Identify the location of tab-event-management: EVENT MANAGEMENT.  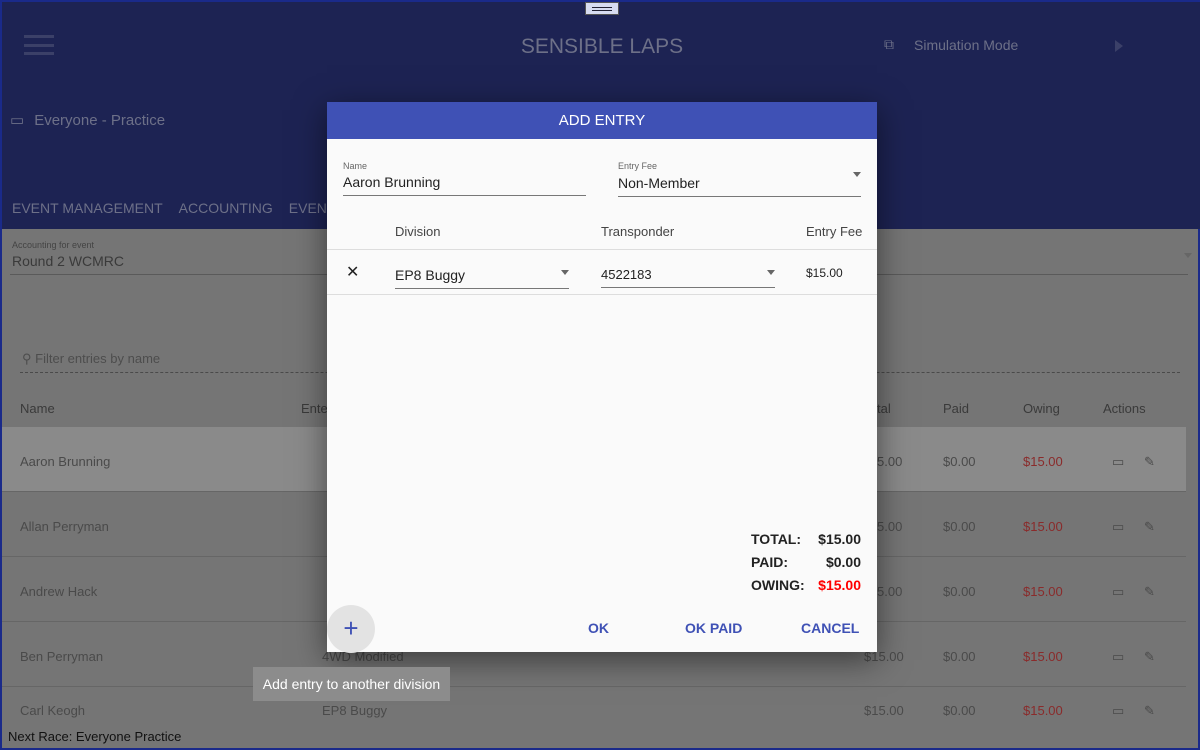
(87, 208).